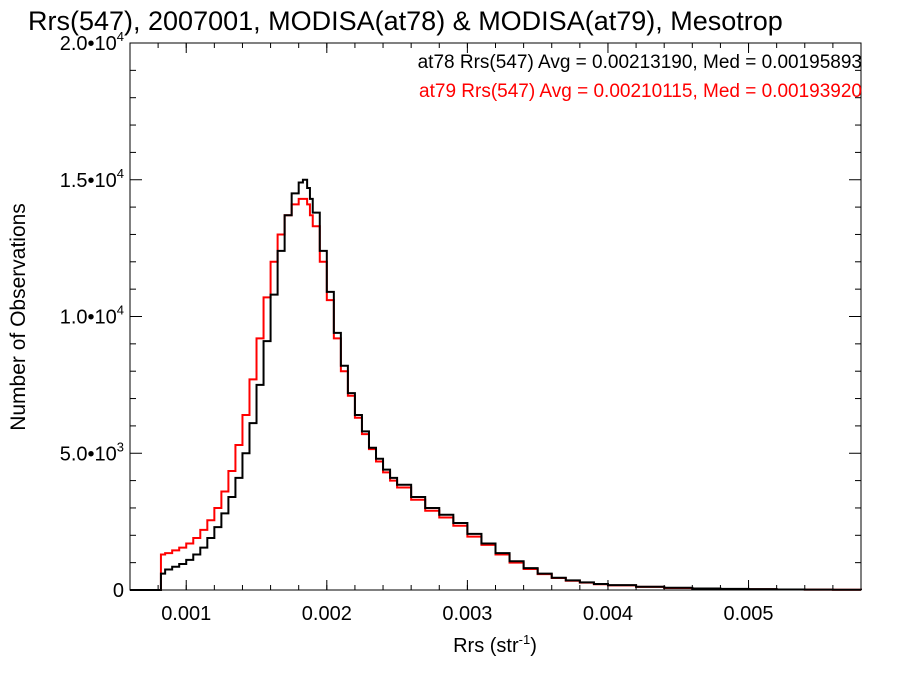 This screenshot has width=900, height=675. Describe the element at coordinates (749, 614) in the screenshot. I see `x-tick-label: 0.005` at that location.